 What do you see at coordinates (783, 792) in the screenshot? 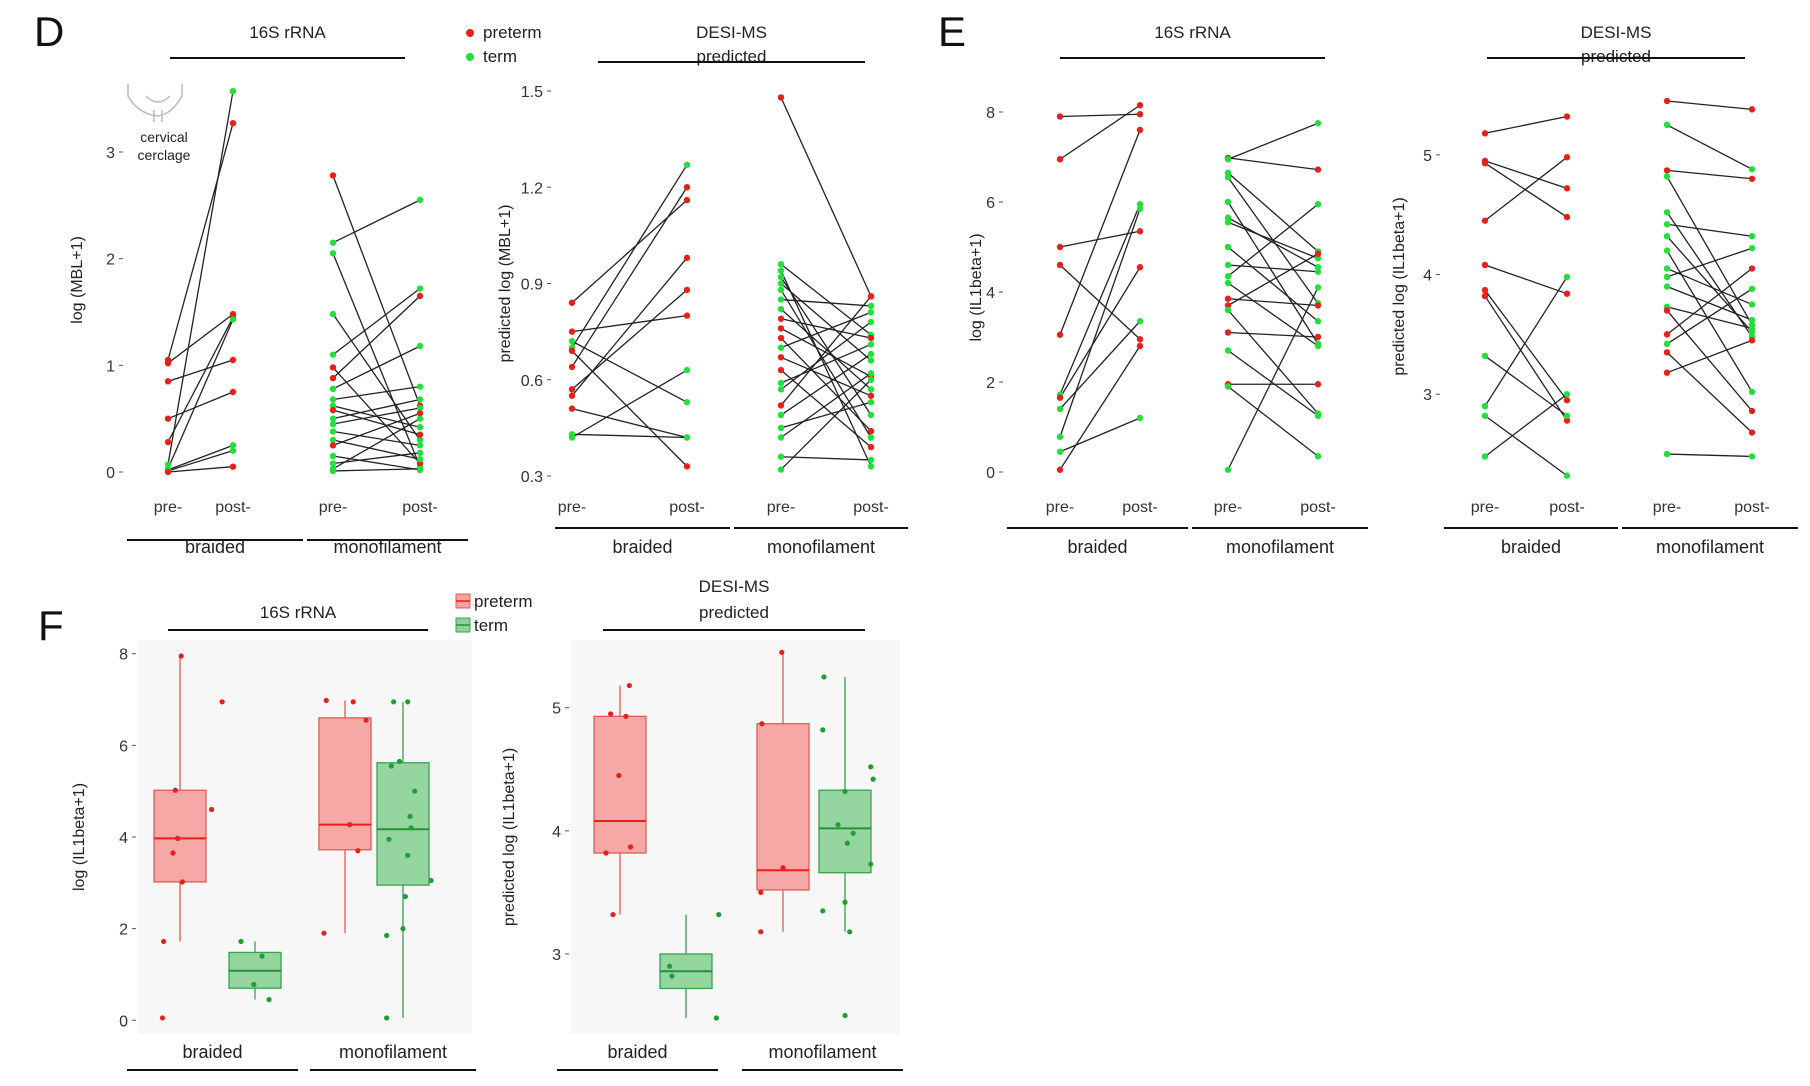
I see `box-preterm-monofilament` at bounding box center [783, 792].